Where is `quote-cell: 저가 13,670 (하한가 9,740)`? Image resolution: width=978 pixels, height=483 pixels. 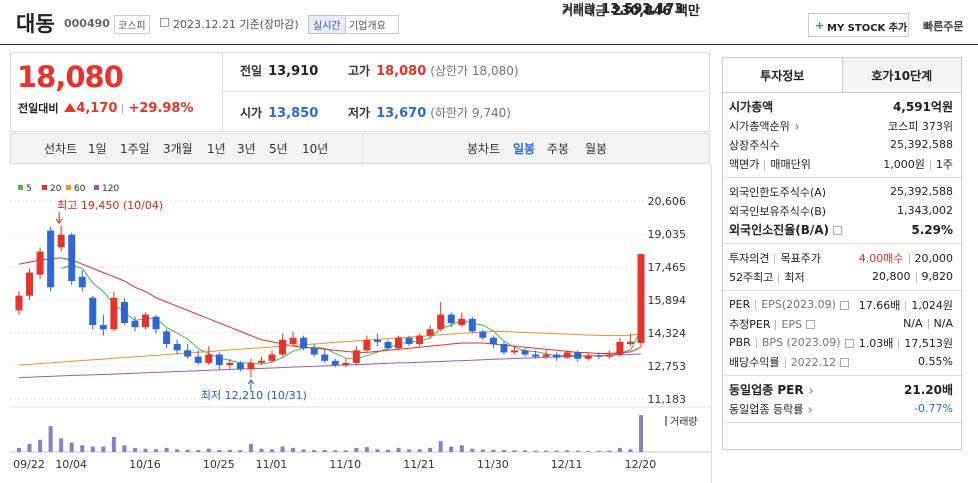 quote-cell: 저가 13,670 (하한가 9,740) is located at coordinates (429, 112).